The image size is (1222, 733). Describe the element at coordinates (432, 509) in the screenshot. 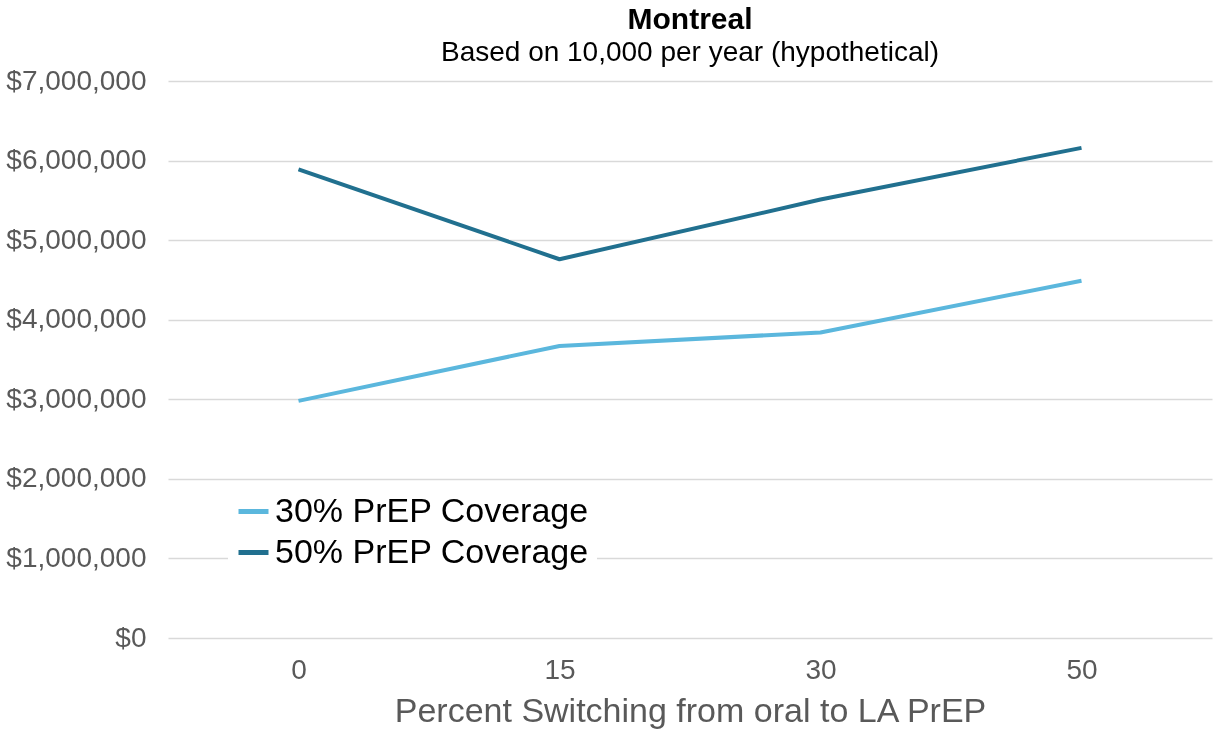

I see `legend-label: 30% PrEP Coverage` at that location.